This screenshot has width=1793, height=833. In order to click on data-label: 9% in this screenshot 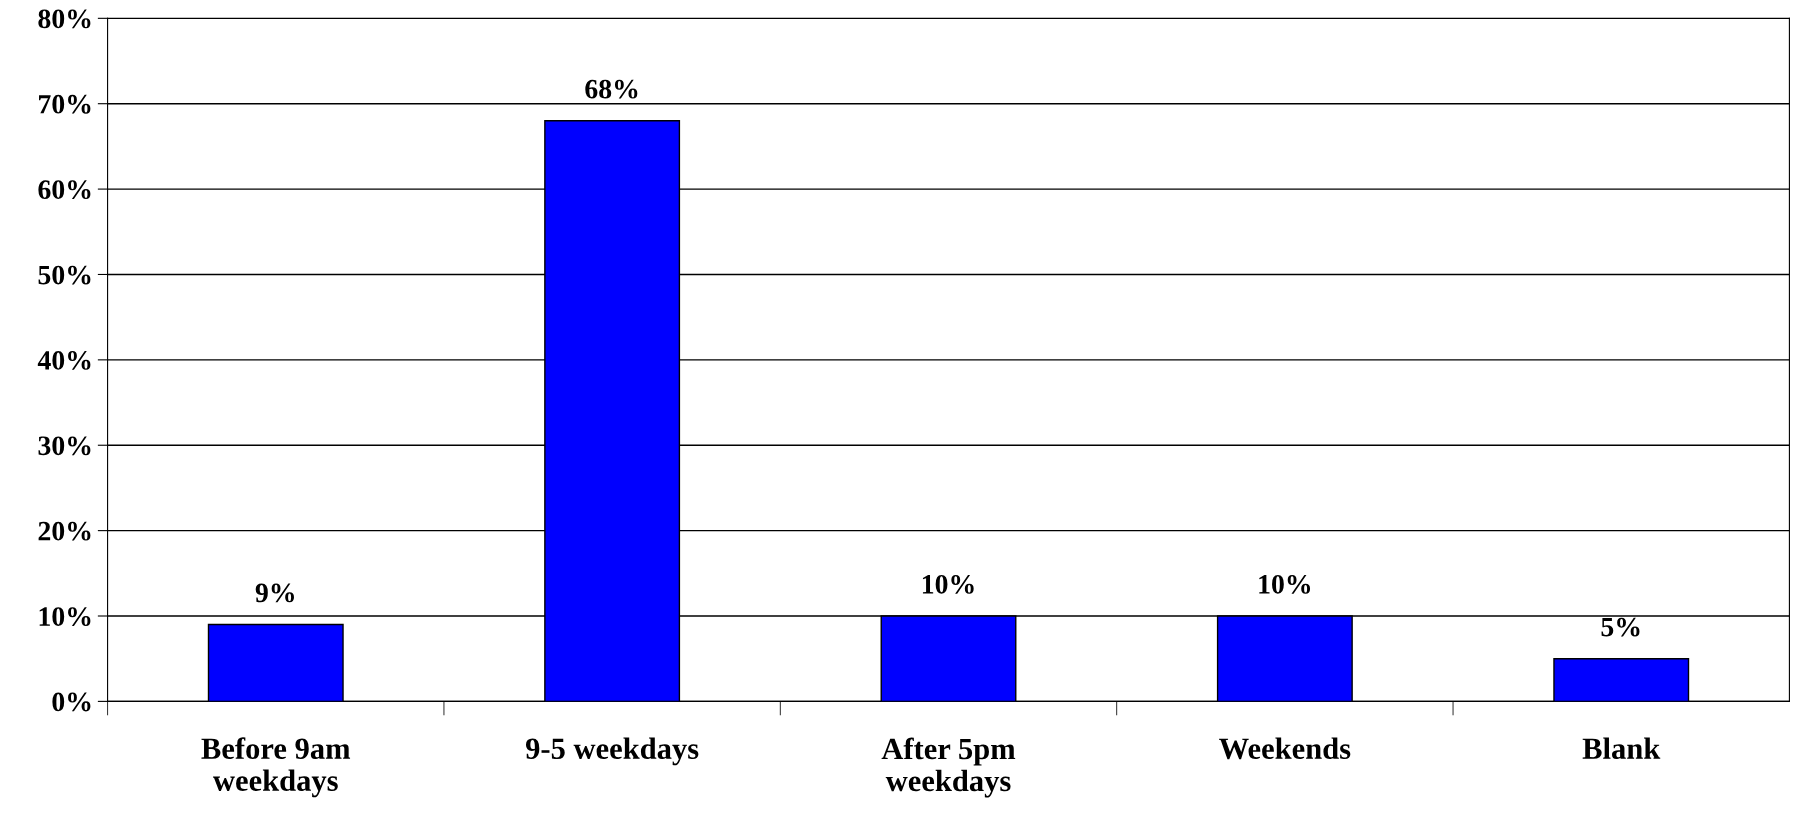, I will do `click(274, 593)`.